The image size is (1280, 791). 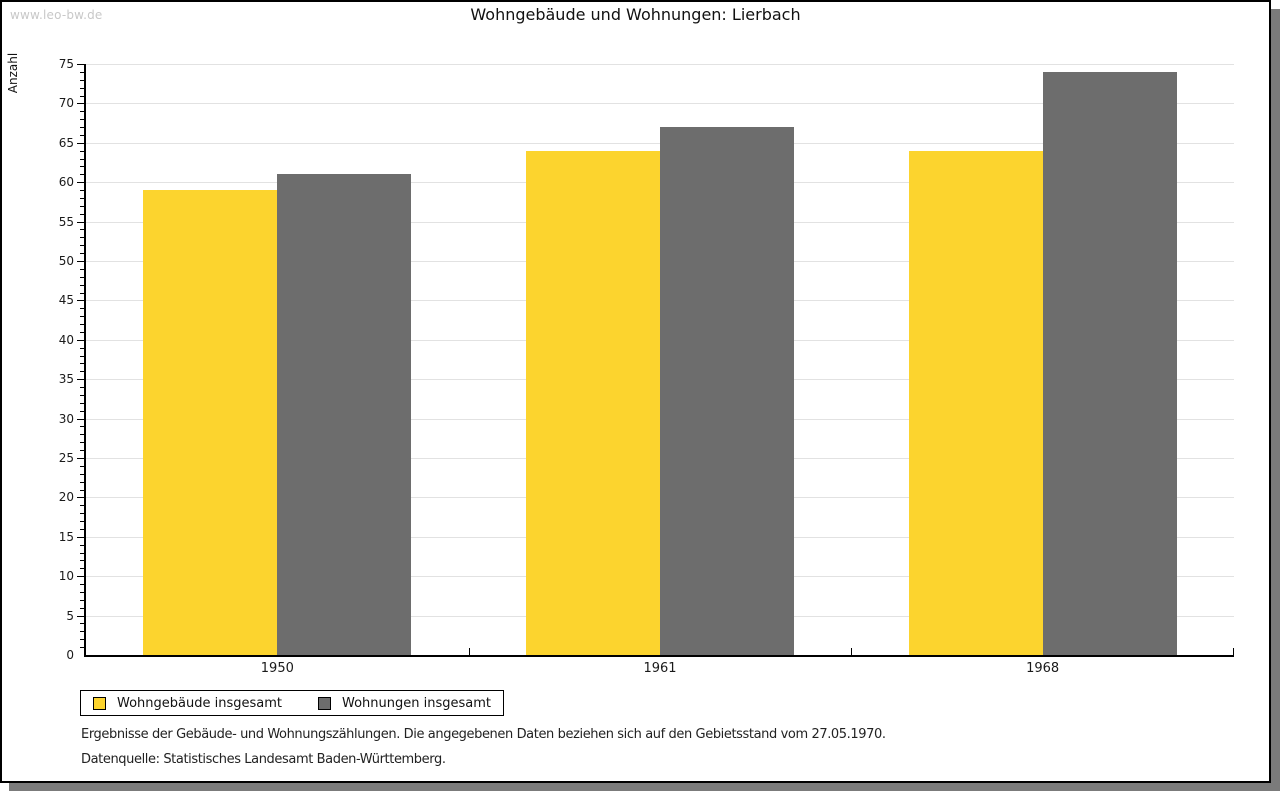 I want to click on watermark: www.leo-bw.de, so click(x=56, y=15).